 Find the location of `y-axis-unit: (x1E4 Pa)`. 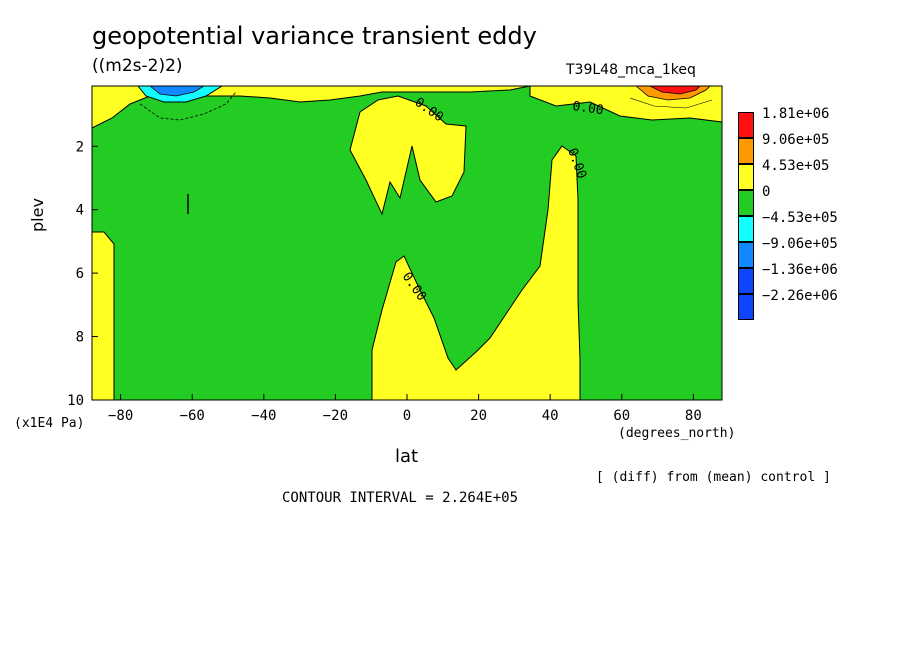

y-axis-unit: (x1E4 Pa) is located at coordinates (49, 423).